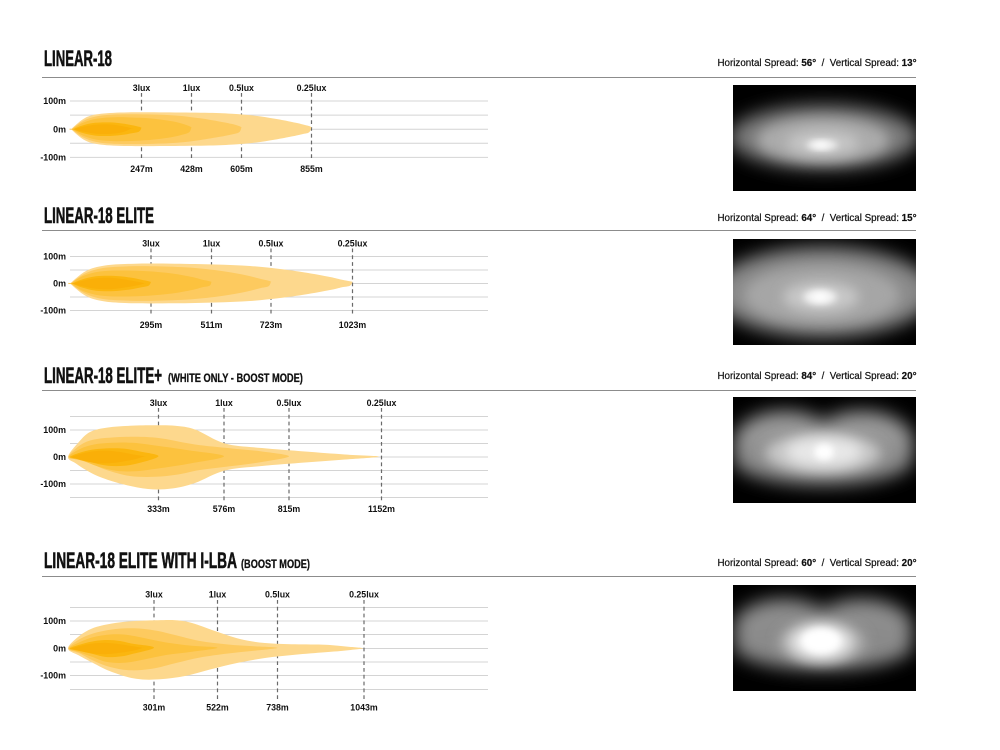 The height and width of the screenshot is (750, 1000). What do you see at coordinates (158, 509) in the screenshot?
I see `svg-text: 333m` at bounding box center [158, 509].